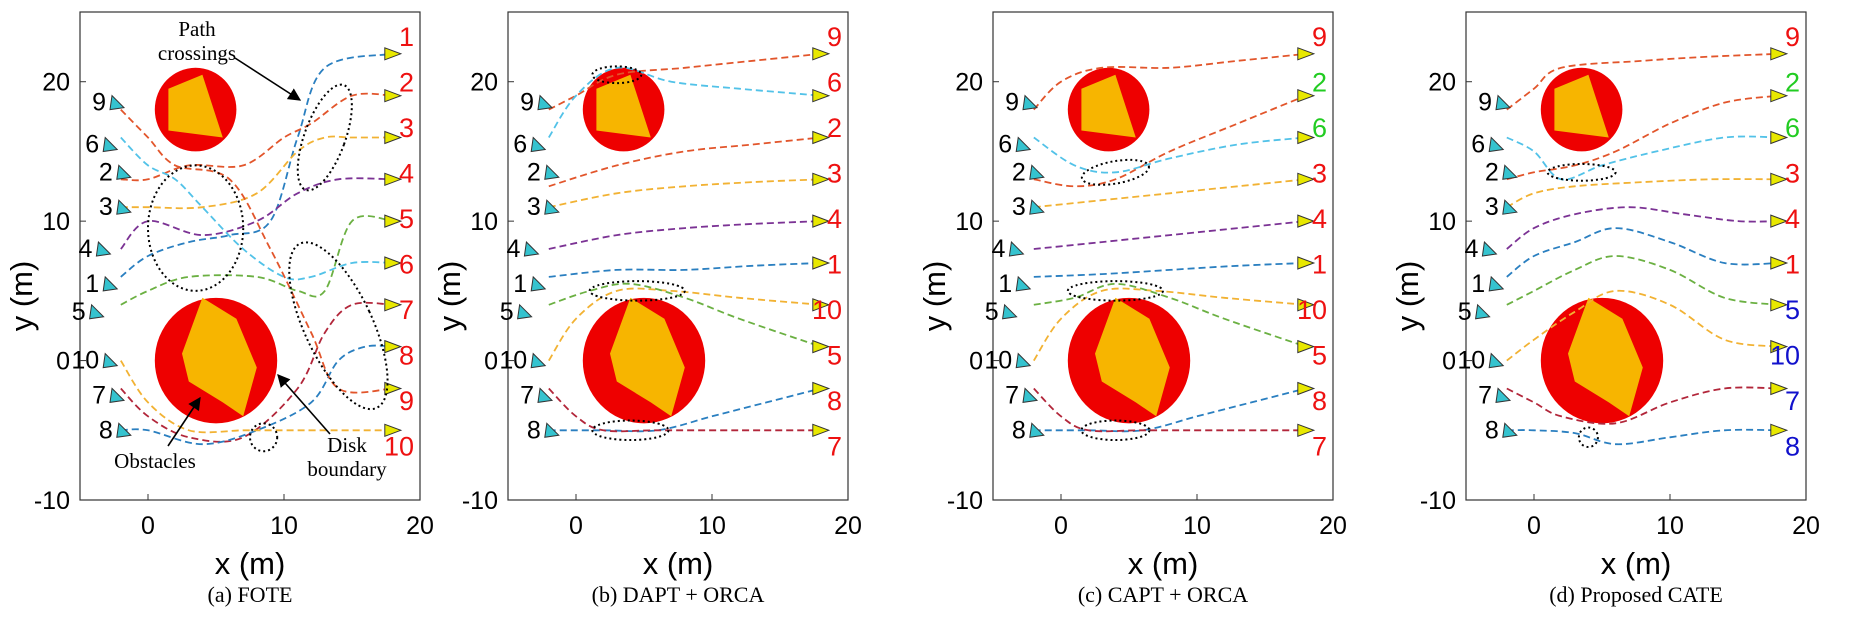  I want to click on panel-caption: (a) FOTE, so click(250, 594).